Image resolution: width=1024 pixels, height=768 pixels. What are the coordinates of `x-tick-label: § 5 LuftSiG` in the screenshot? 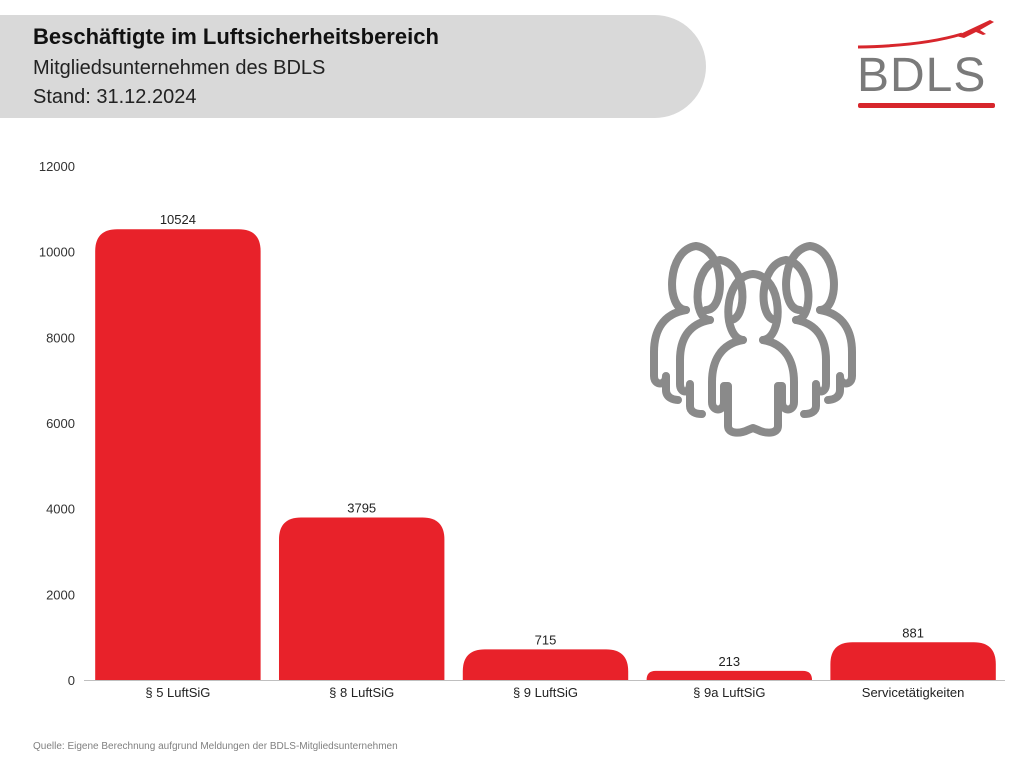 It's located at (177, 692).